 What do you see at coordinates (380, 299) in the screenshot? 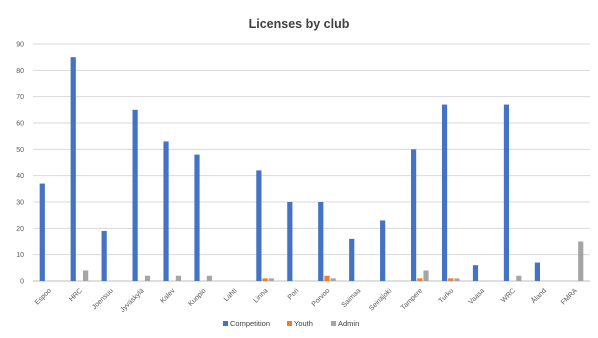
I see `x-tick-label: Seinäjoki` at bounding box center [380, 299].